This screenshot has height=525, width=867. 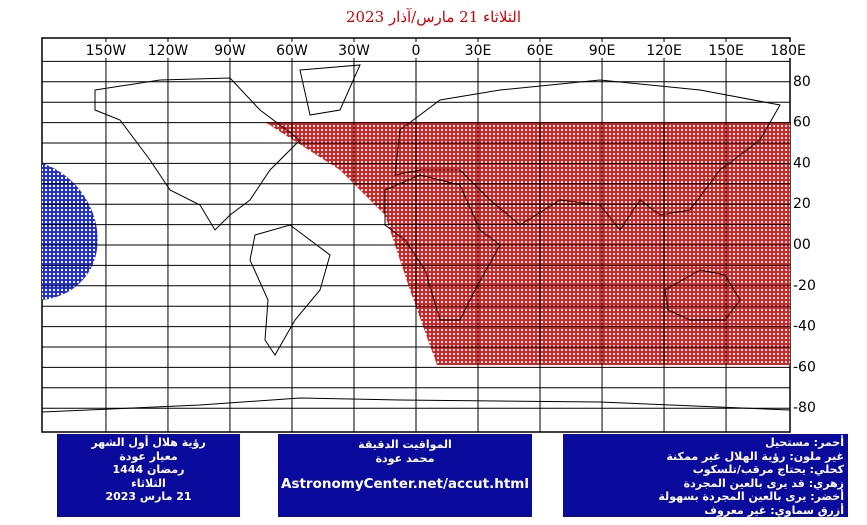 What do you see at coordinates (416, 405) in the screenshot?
I see `antarctica` at bounding box center [416, 405].